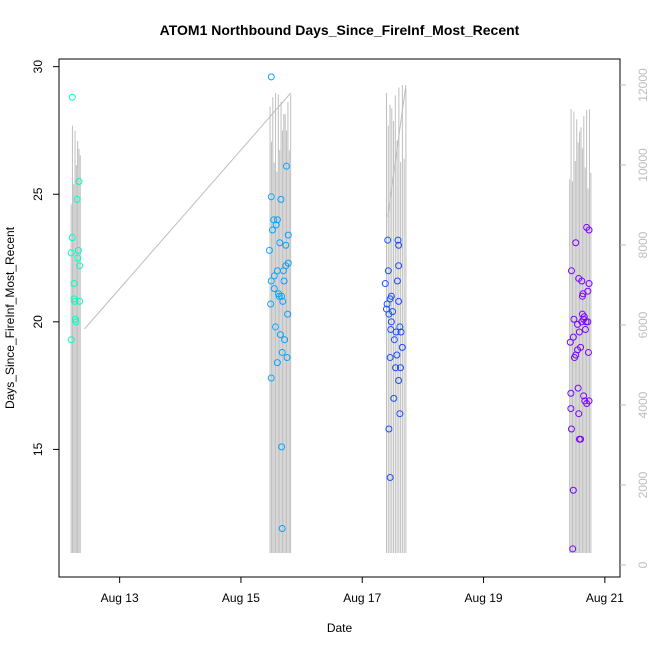  I want to click on trend-segment, so click(188, 211).